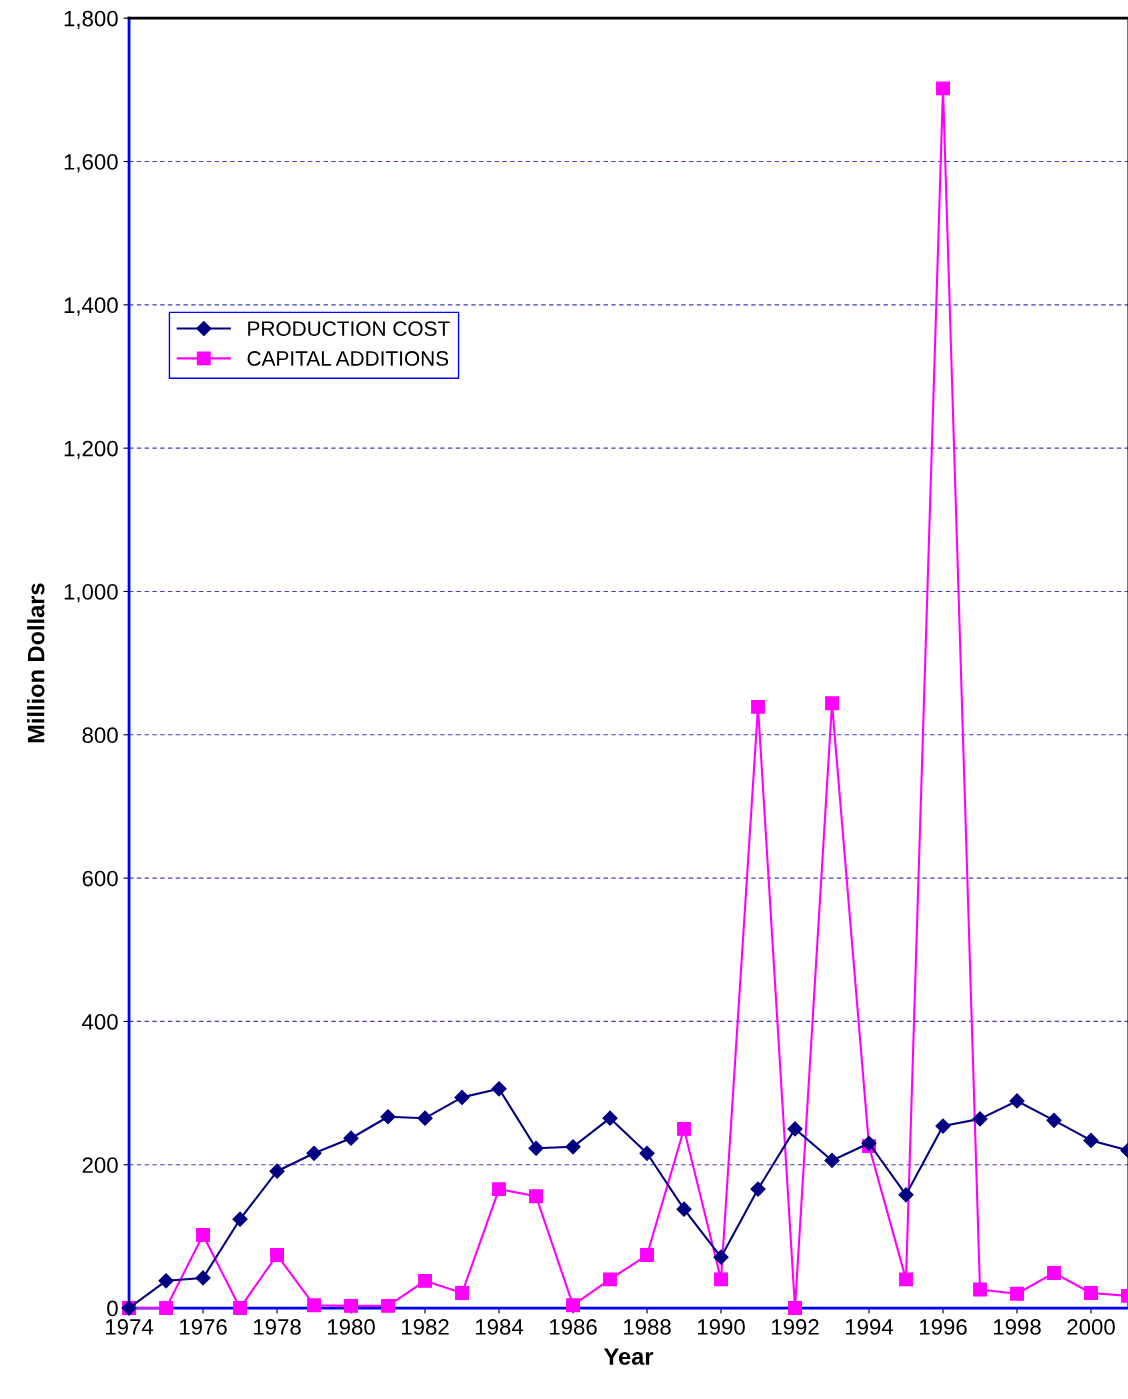  Describe the element at coordinates (100, 1165) in the screenshot. I see `y-tick-label: 200` at that location.